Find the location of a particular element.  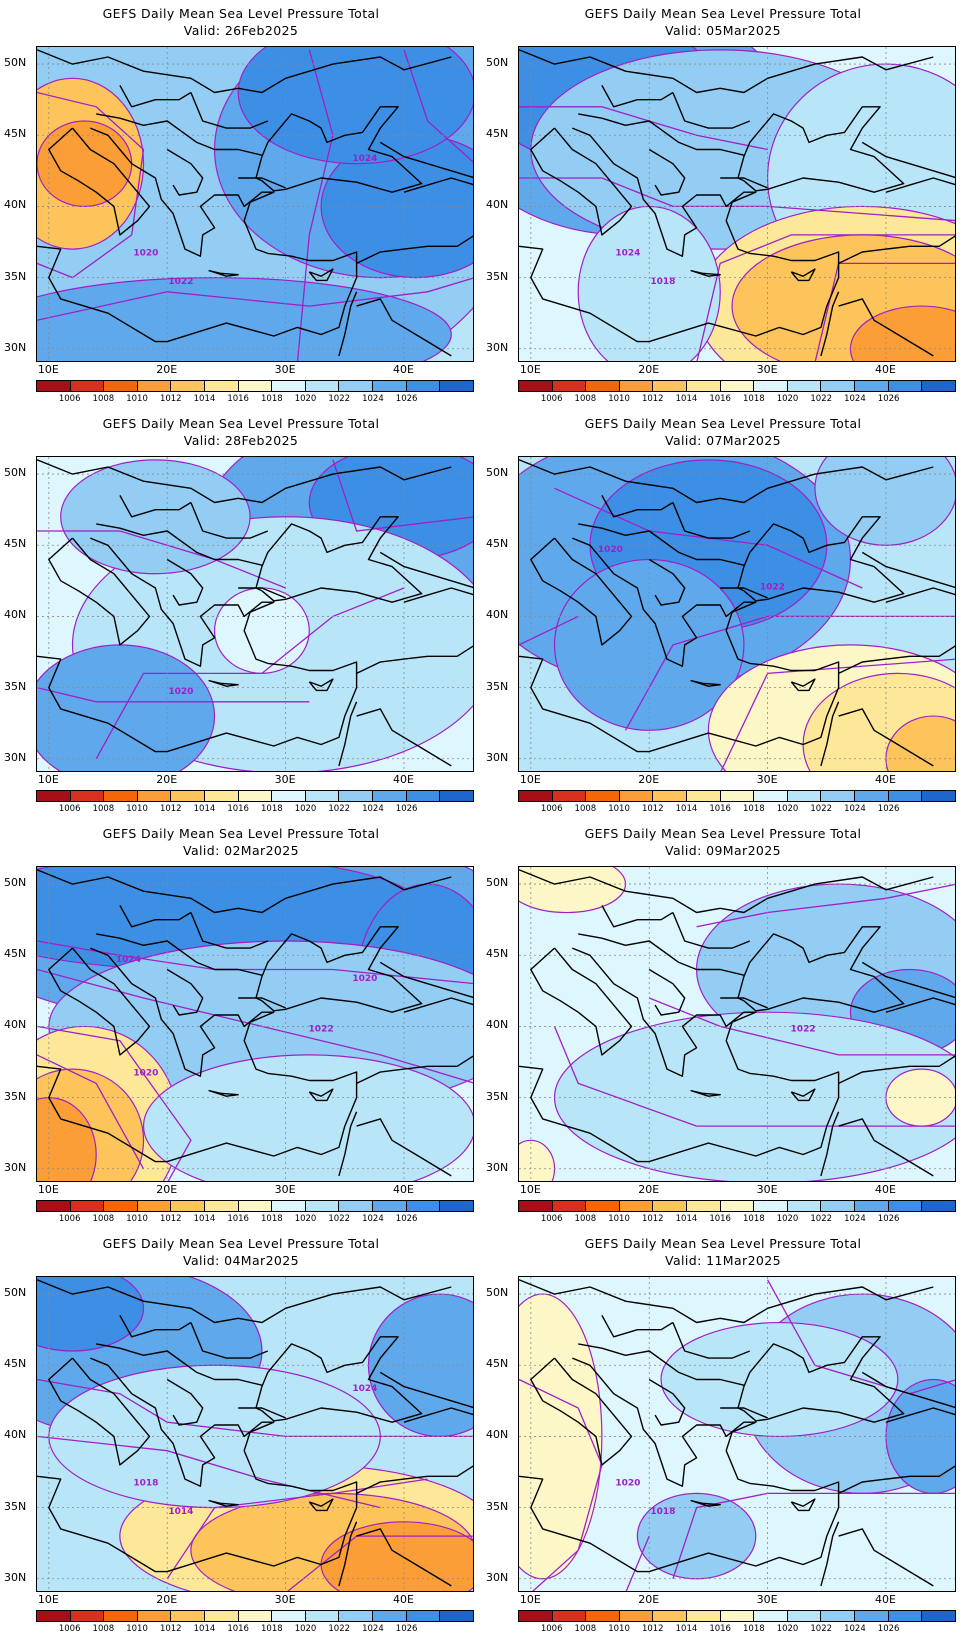

colorbar-tick-label: 1024 is located at coordinates (855, 1629).